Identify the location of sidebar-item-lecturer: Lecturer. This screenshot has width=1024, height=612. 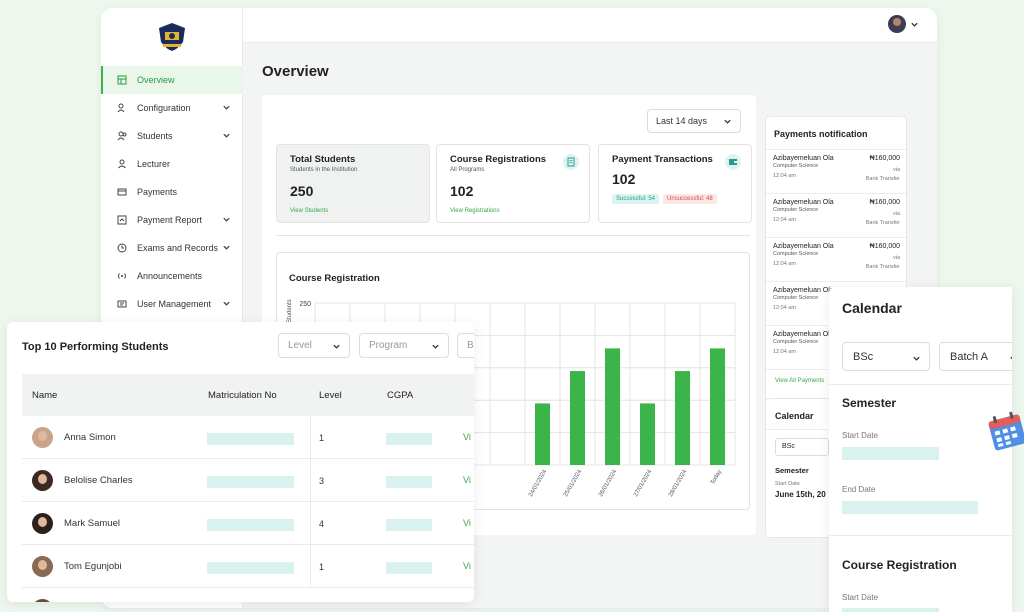
(172, 164).